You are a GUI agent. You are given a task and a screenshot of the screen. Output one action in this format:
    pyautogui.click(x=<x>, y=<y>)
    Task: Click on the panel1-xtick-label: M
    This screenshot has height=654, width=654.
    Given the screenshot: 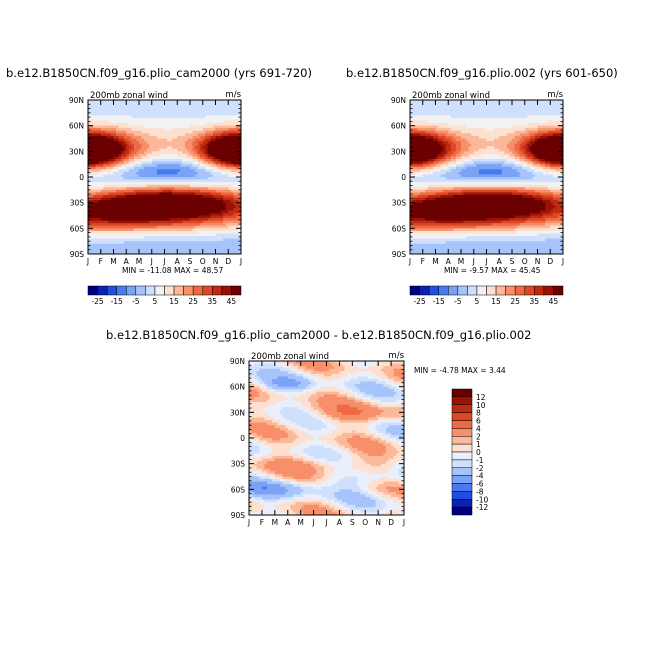 What is the action you would take?
    pyautogui.click(x=139, y=261)
    